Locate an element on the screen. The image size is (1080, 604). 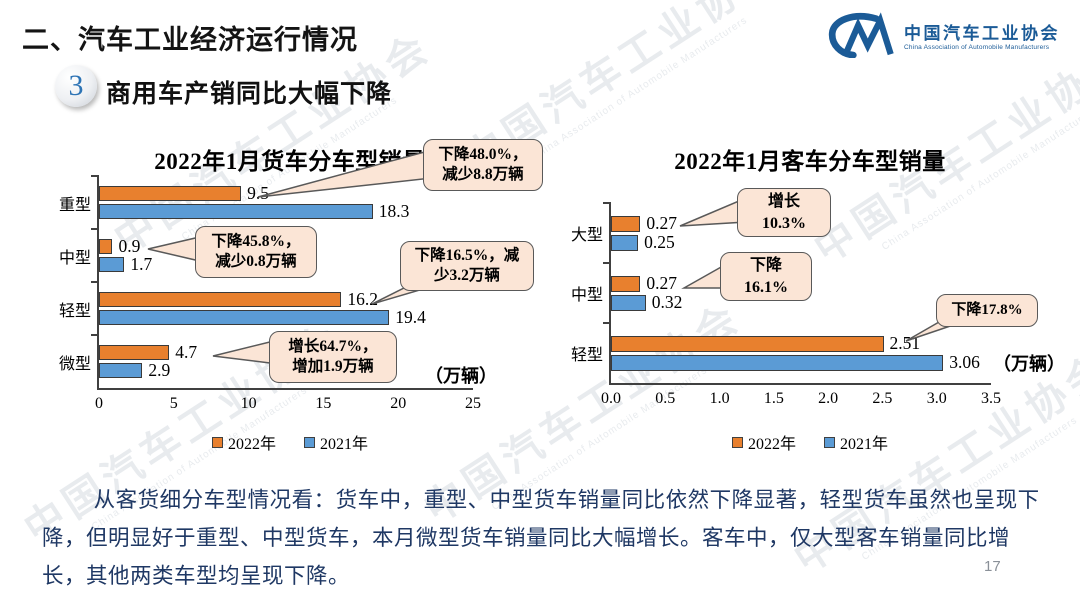
bar-value-label: 3.06 is located at coordinates (964, 362).